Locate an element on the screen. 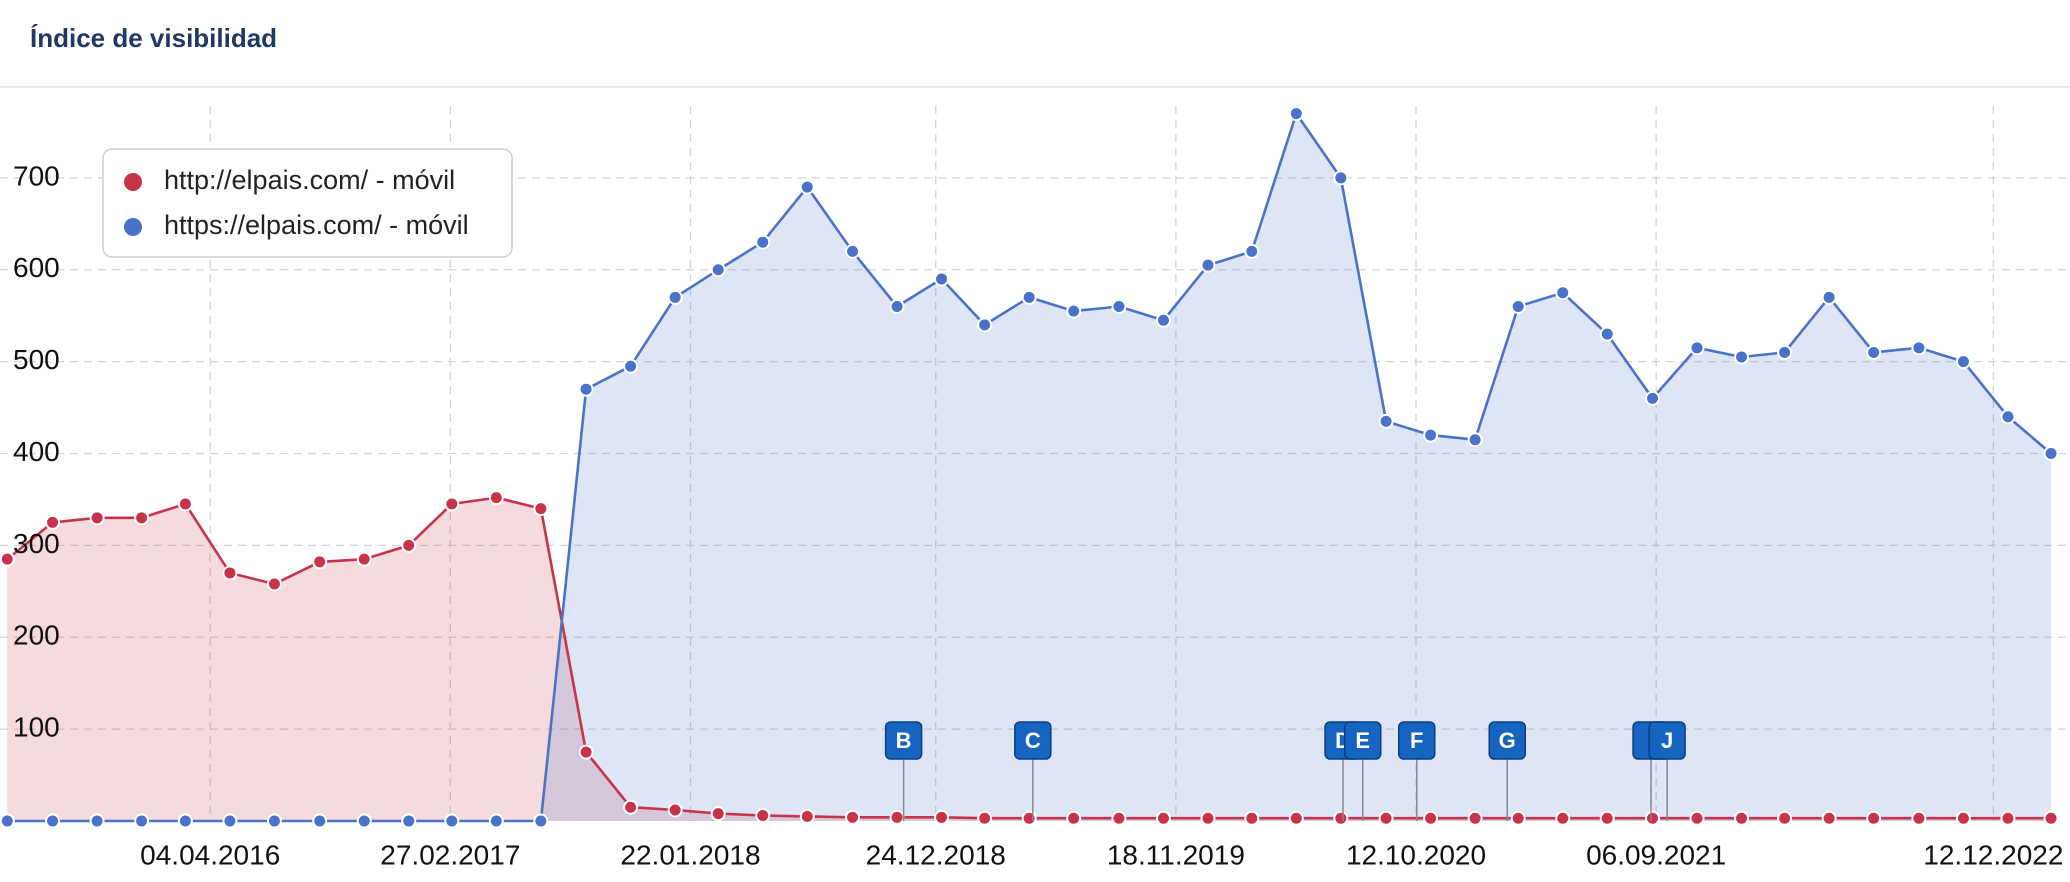 This screenshot has height=882, width=2070. x-tick-label: 18.11.2019 is located at coordinates (1176, 854).